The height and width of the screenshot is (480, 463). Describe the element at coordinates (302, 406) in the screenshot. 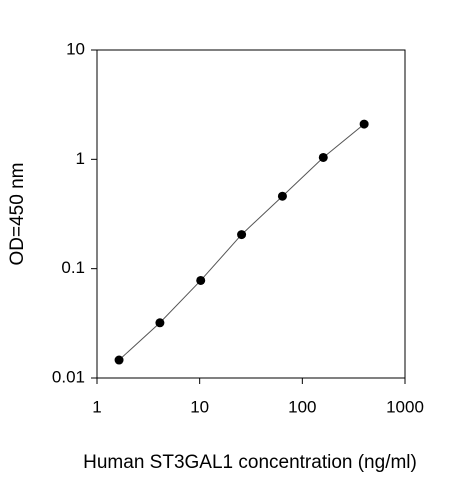

I see `x-tick-label: 100` at that location.